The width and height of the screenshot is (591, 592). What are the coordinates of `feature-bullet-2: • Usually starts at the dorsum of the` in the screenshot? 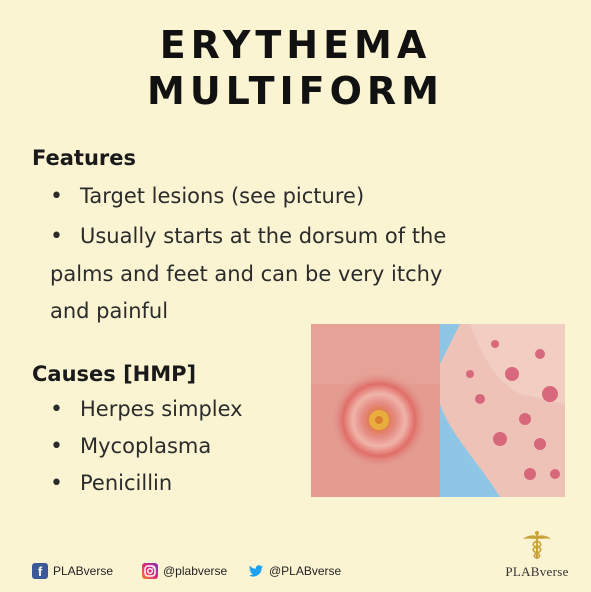 It's located at (248, 236).